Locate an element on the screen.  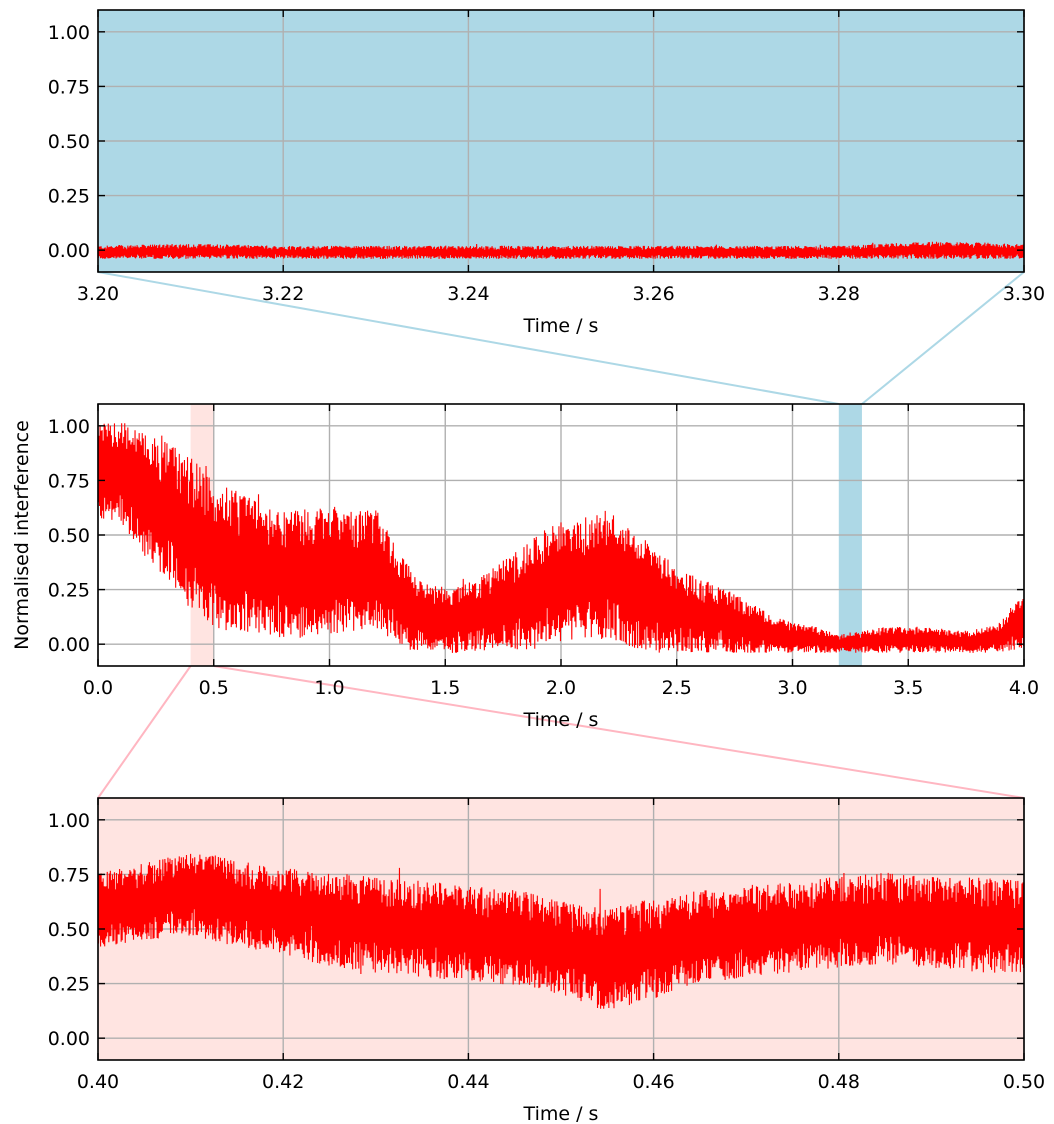
x-tick-label: 3.20 is located at coordinates (98, 294).